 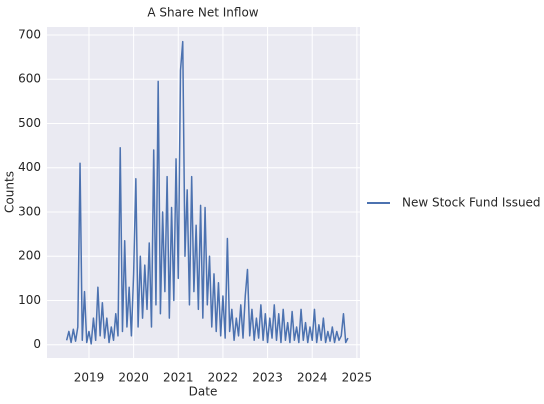 What do you see at coordinates (29, 79) in the screenshot?
I see `y-tick-label: 600` at bounding box center [29, 79].